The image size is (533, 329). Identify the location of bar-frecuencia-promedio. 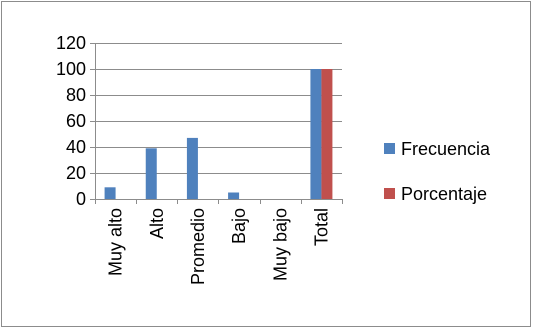
(192, 168).